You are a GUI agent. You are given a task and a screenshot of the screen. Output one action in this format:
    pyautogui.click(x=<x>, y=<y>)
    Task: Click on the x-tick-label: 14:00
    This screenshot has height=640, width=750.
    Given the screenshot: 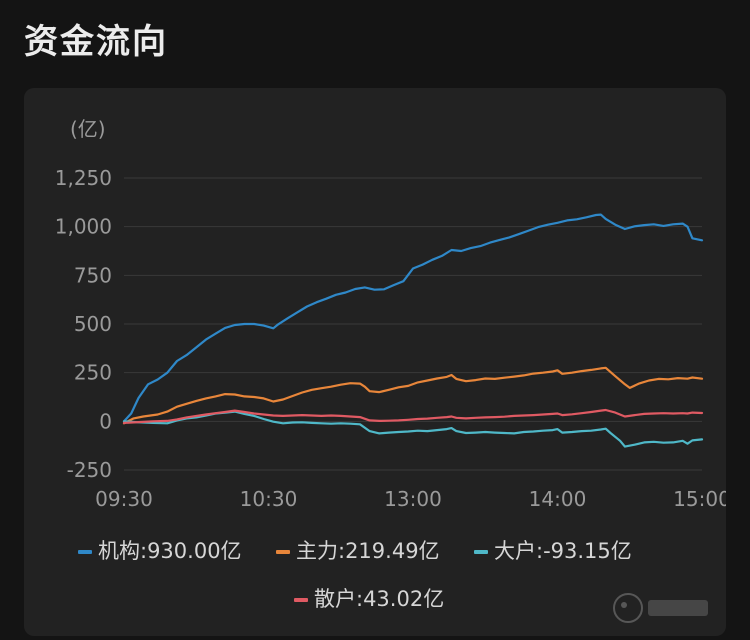 What is the action you would take?
    pyautogui.click(x=558, y=499)
    